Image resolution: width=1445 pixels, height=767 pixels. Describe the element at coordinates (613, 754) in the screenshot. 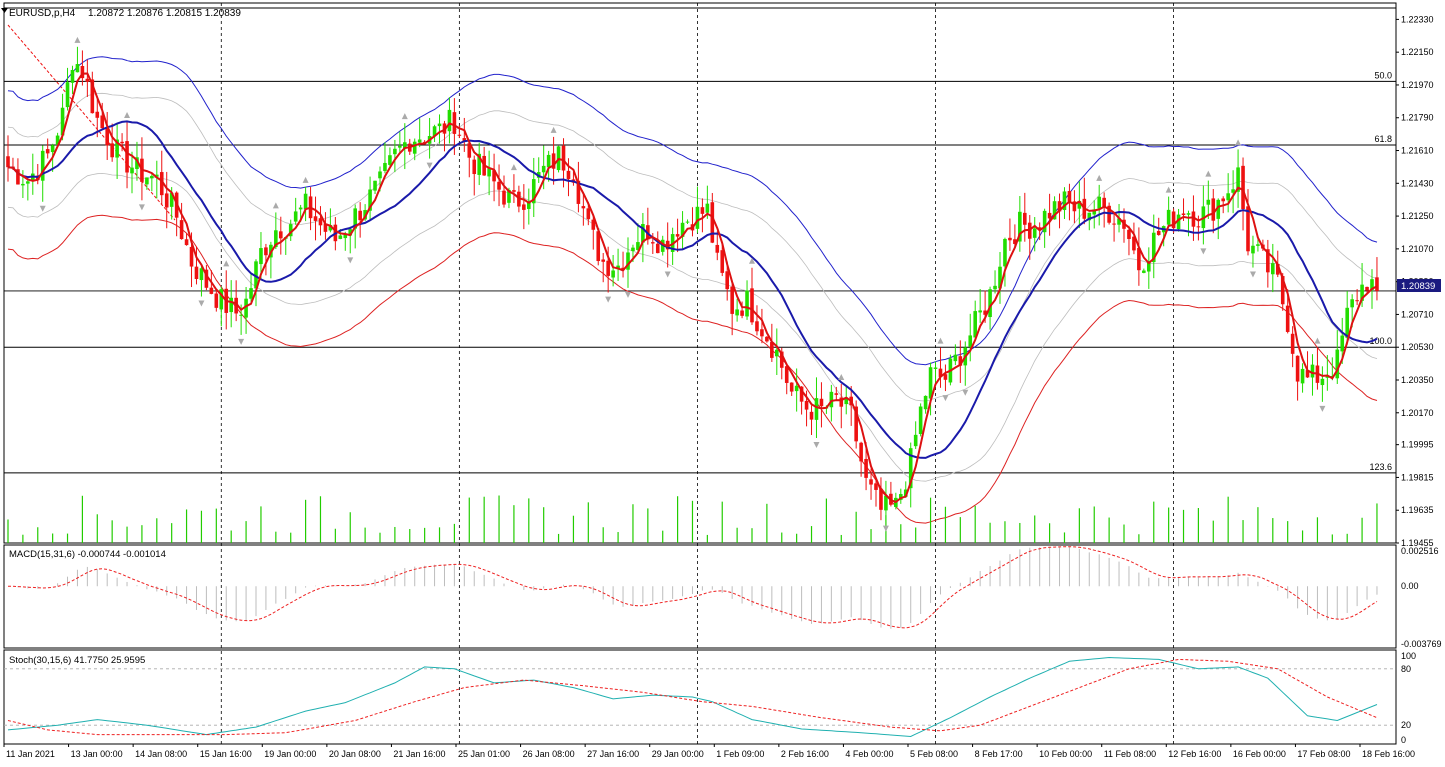

I see `time-tick-label: 27 Jan 16:00` at that location.